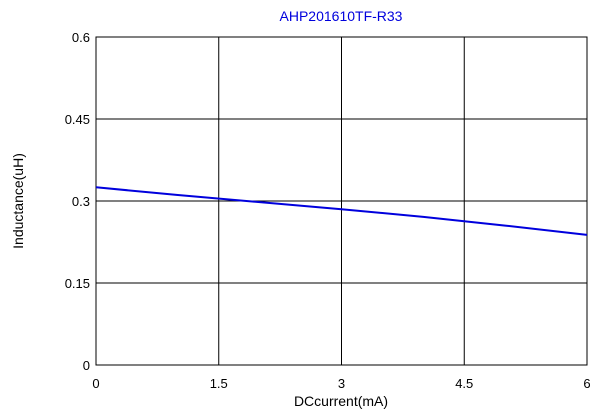  Describe the element at coordinates (77, 119) in the screenshot. I see `y-tick-label: 0.45` at that location.